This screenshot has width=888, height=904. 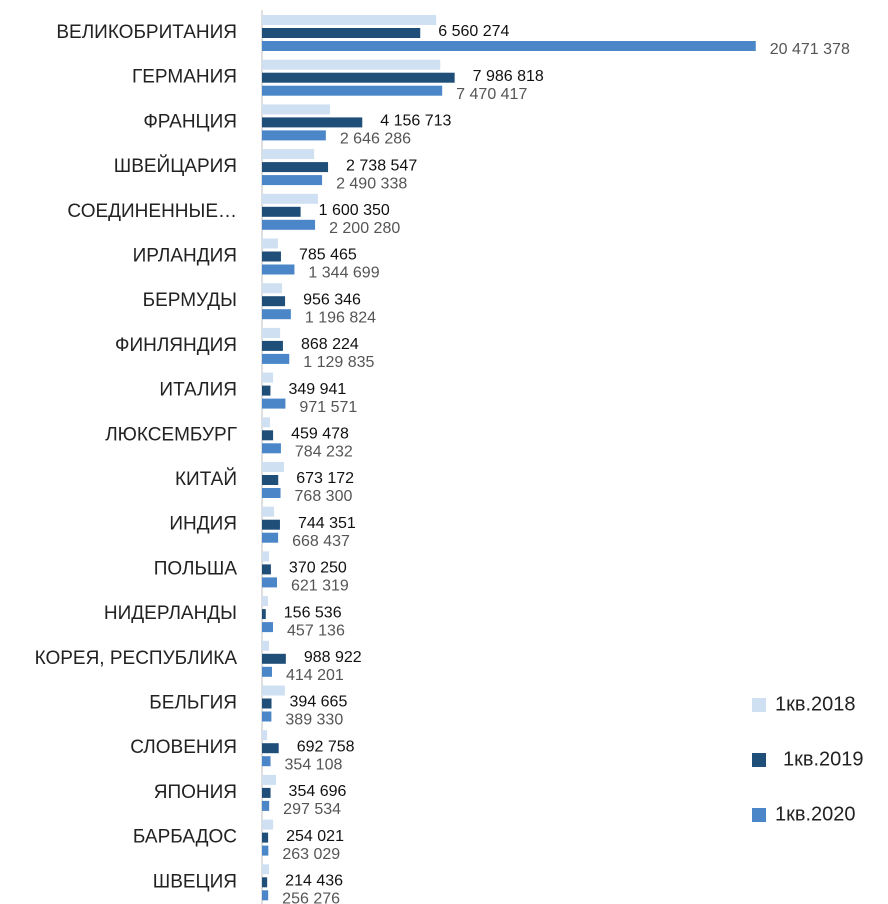 What do you see at coordinates (195, 792) in the screenshot?
I see `category-label: ЯПОНИЯ` at bounding box center [195, 792].